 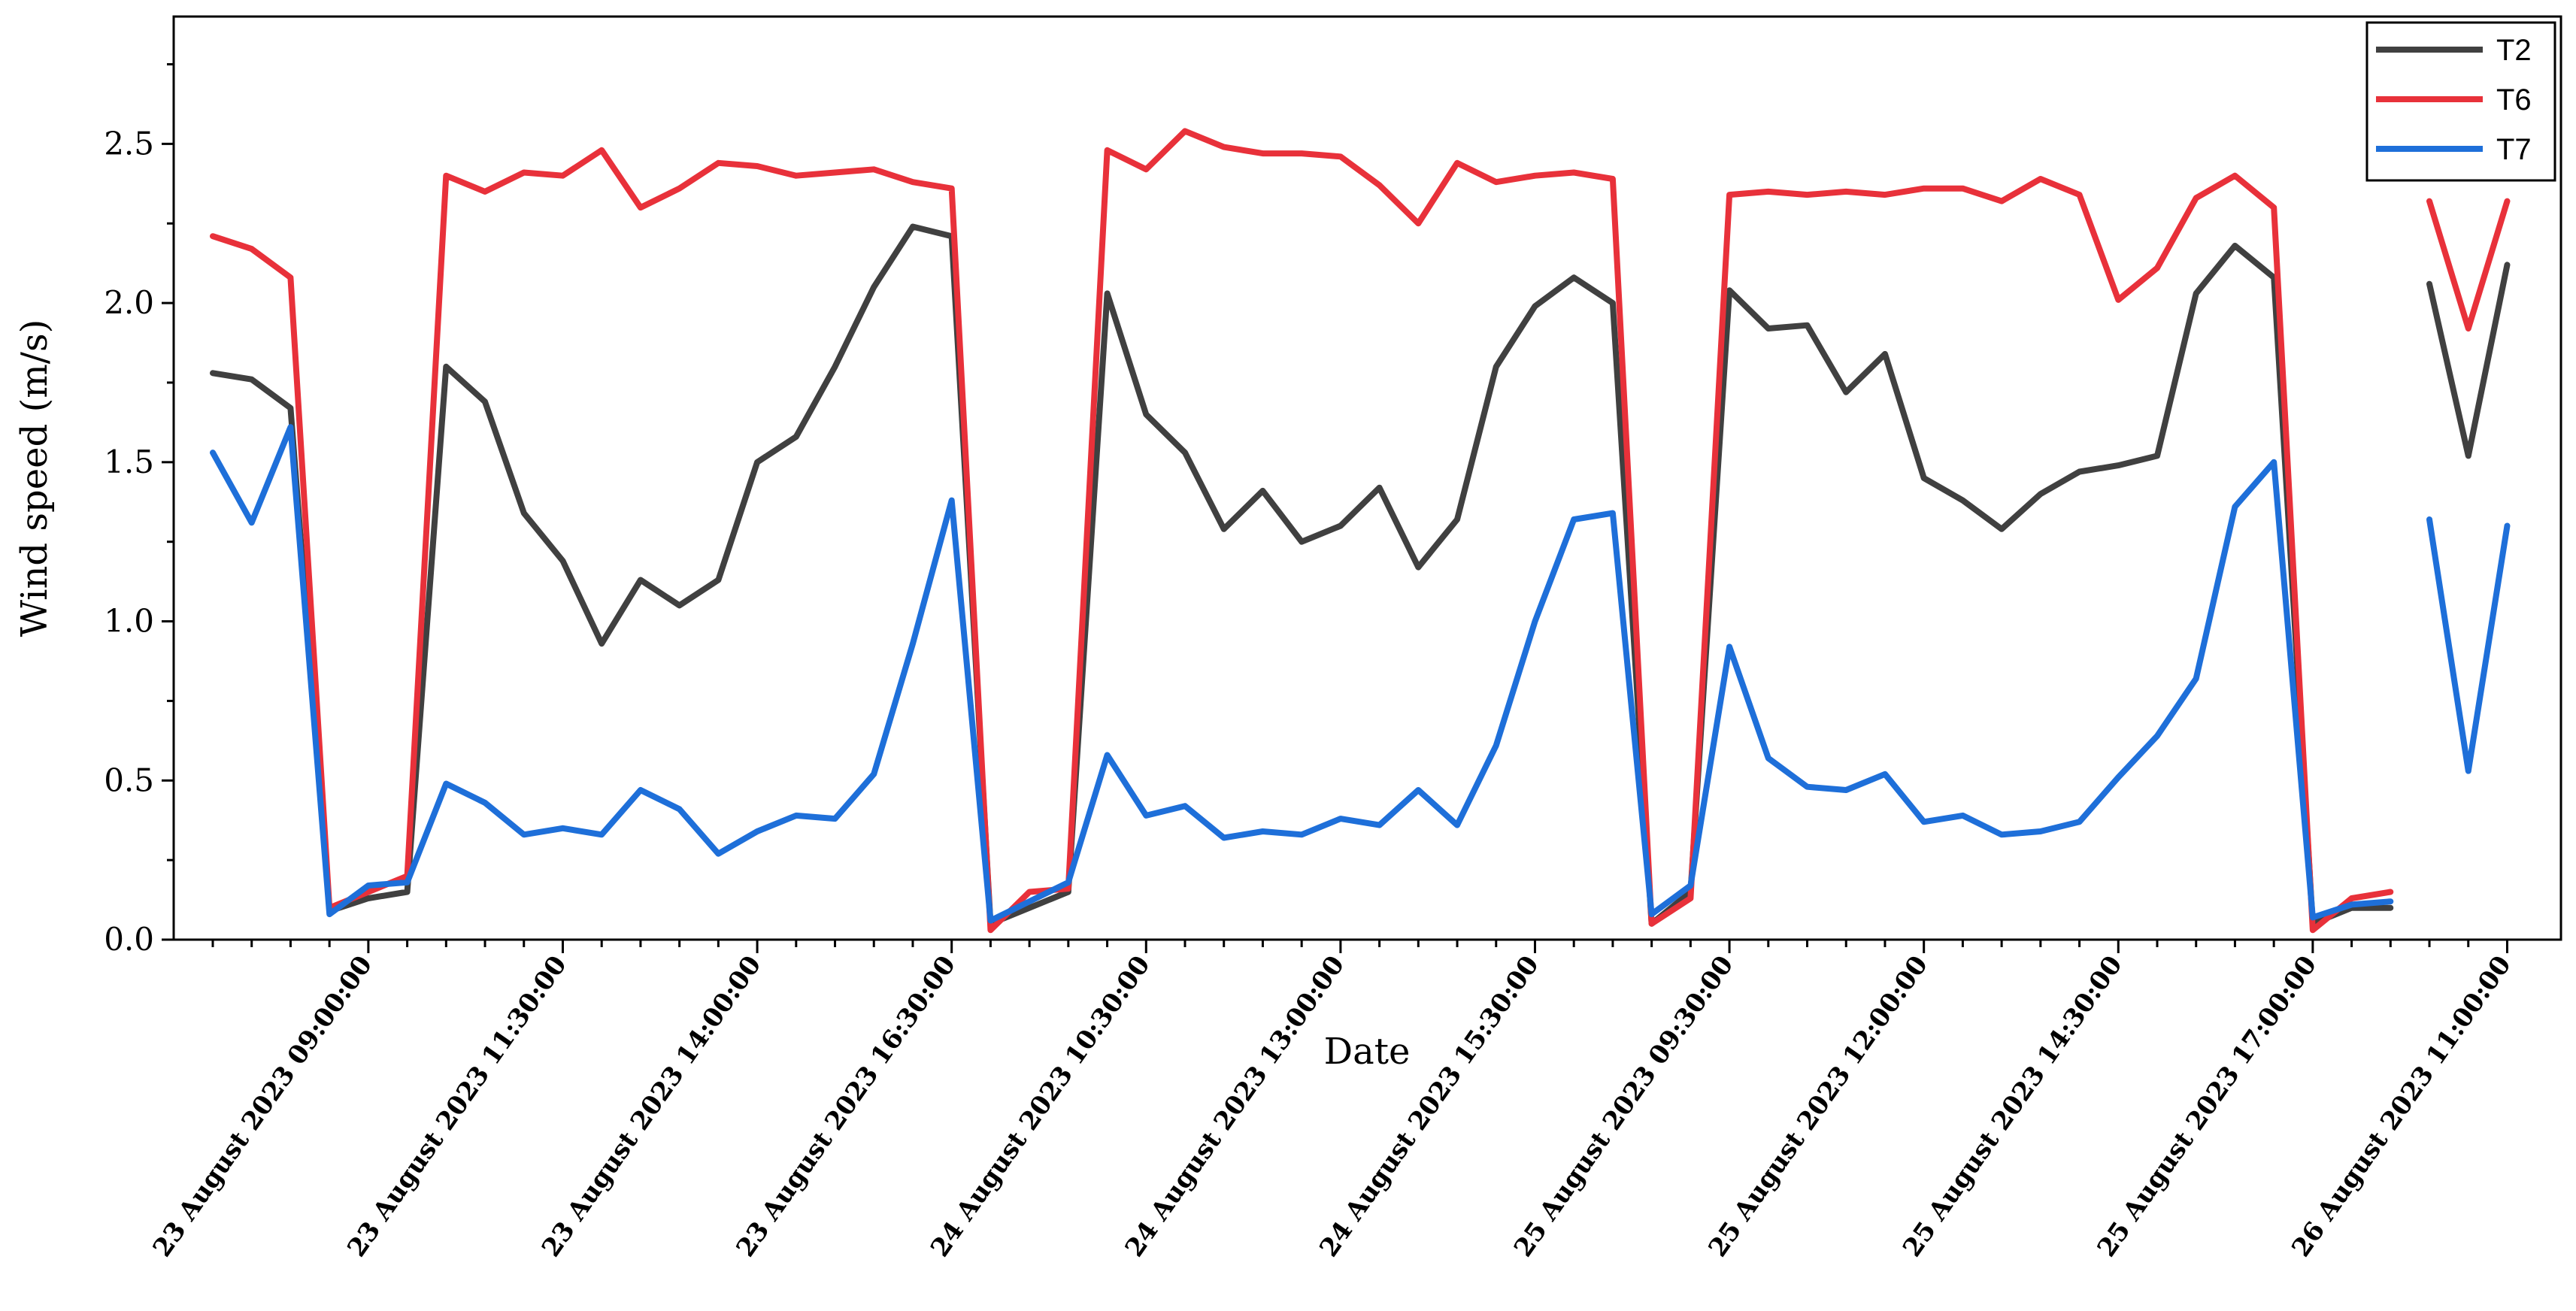 What do you see at coordinates (2514, 100) in the screenshot?
I see `legend-label-t6: T6` at bounding box center [2514, 100].